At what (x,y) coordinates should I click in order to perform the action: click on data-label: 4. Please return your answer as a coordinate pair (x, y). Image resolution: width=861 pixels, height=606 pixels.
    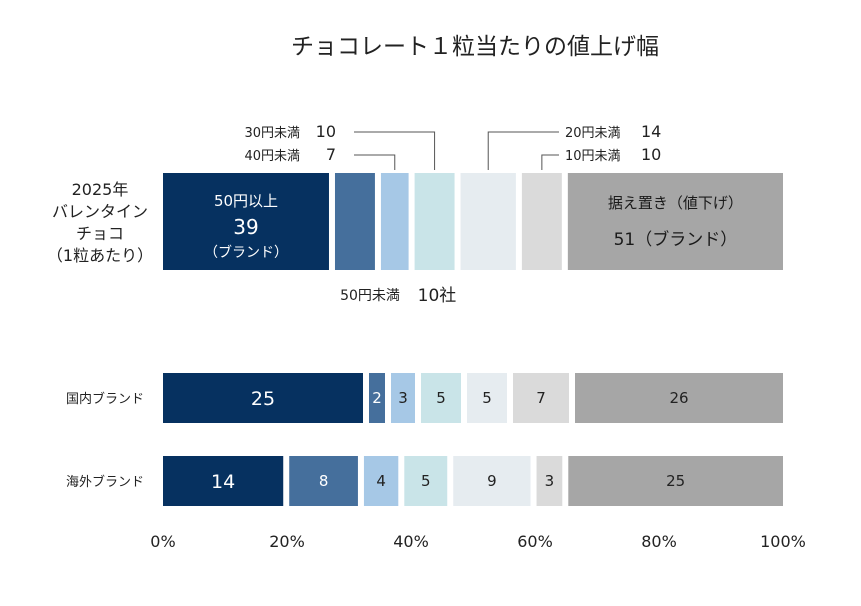
    Looking at the image, I should click on (381, 481).